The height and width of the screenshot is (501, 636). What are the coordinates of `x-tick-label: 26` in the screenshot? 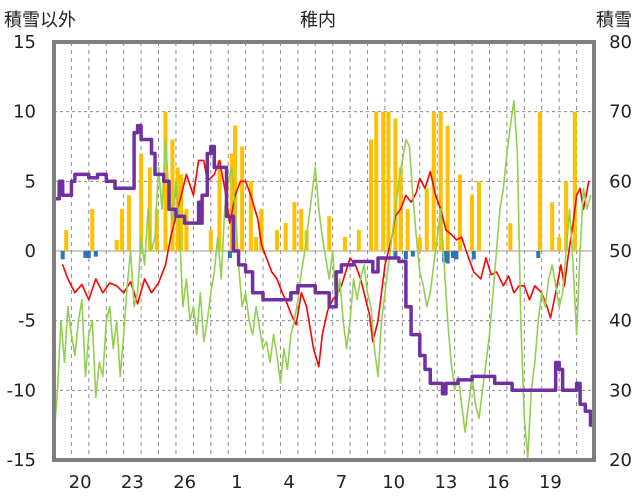 It's located at (184, 482).